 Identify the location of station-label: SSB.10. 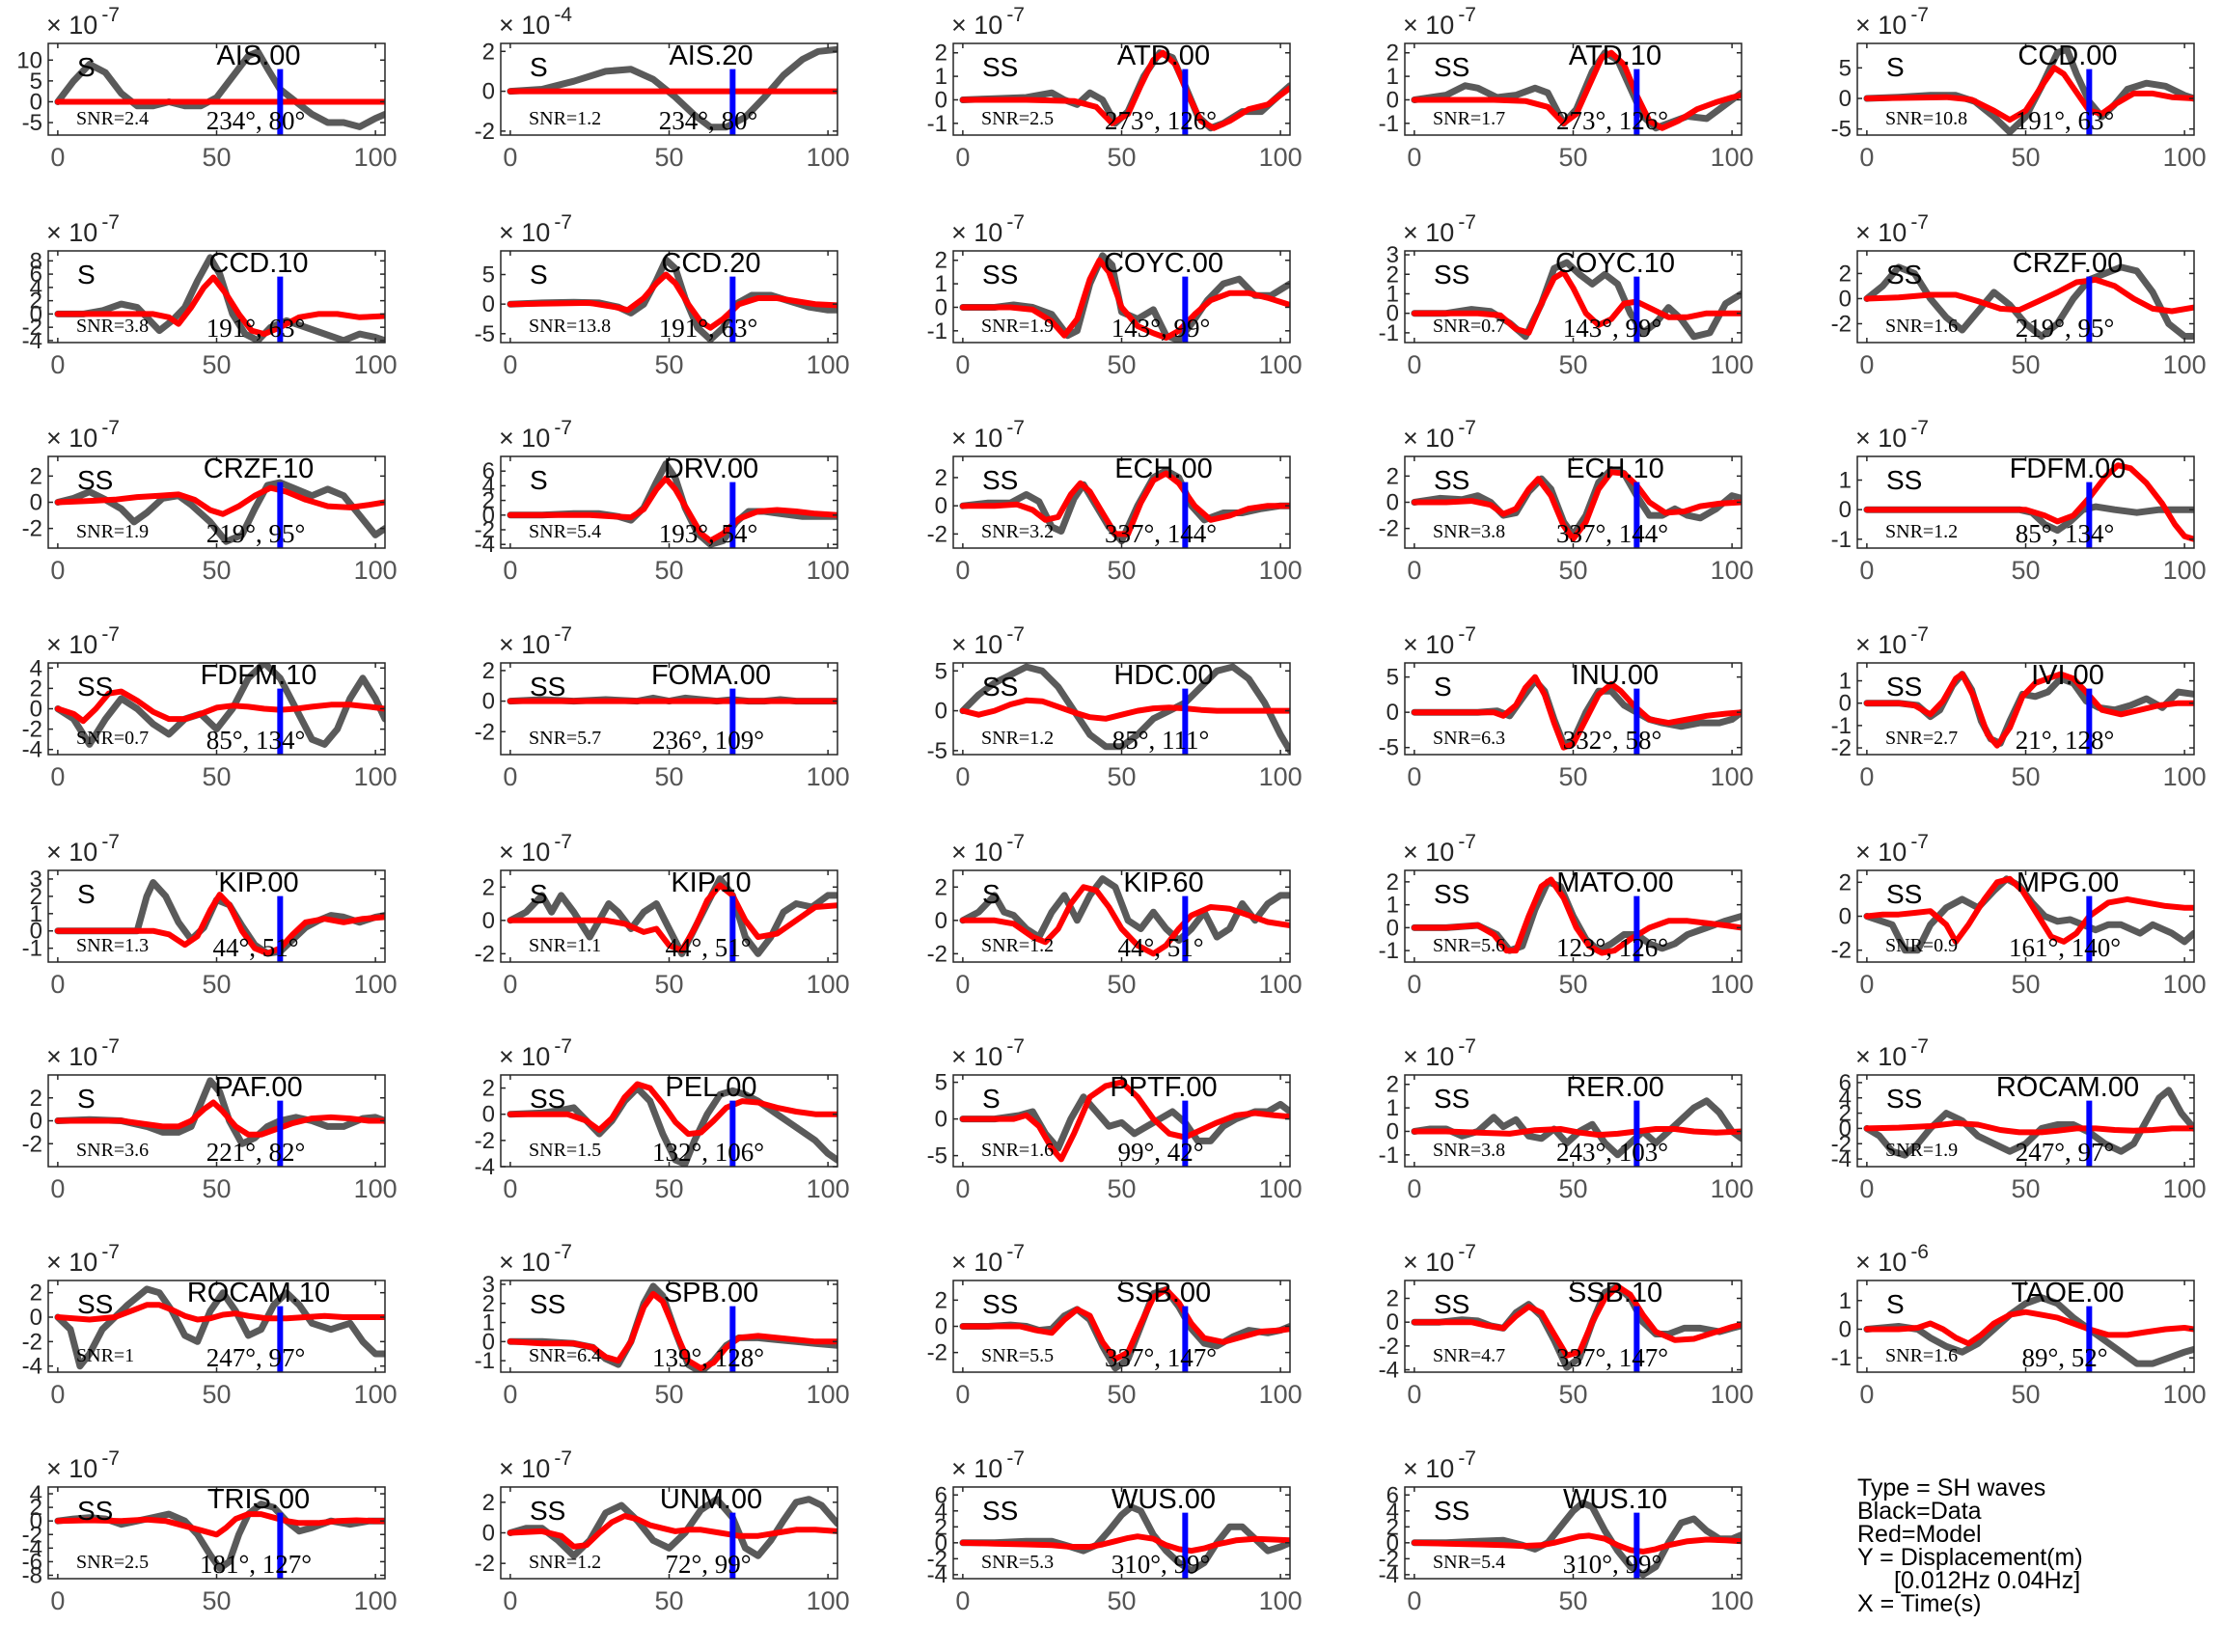
(1615, 1293).